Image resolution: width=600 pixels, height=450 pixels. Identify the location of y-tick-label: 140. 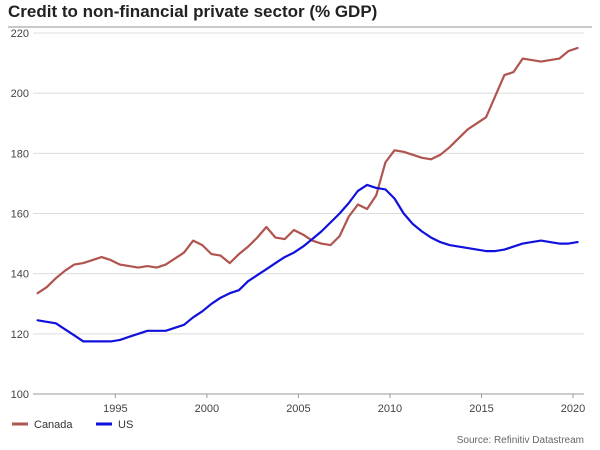
(20, 275).